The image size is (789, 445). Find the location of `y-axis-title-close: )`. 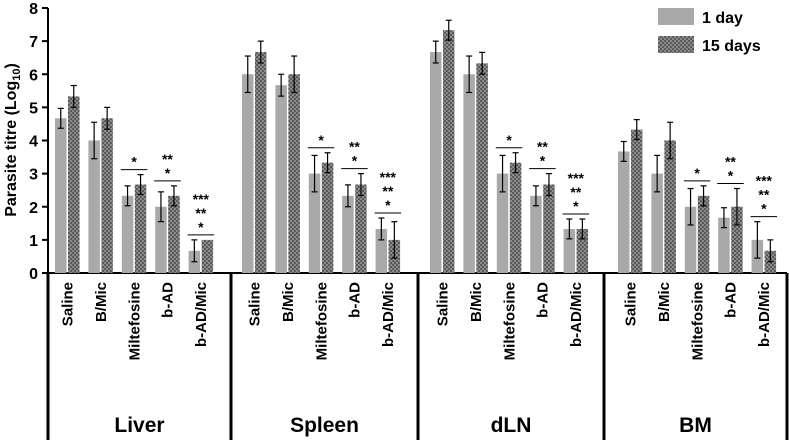

y-axis-title-close: ) is located at coordinates (11, 65).